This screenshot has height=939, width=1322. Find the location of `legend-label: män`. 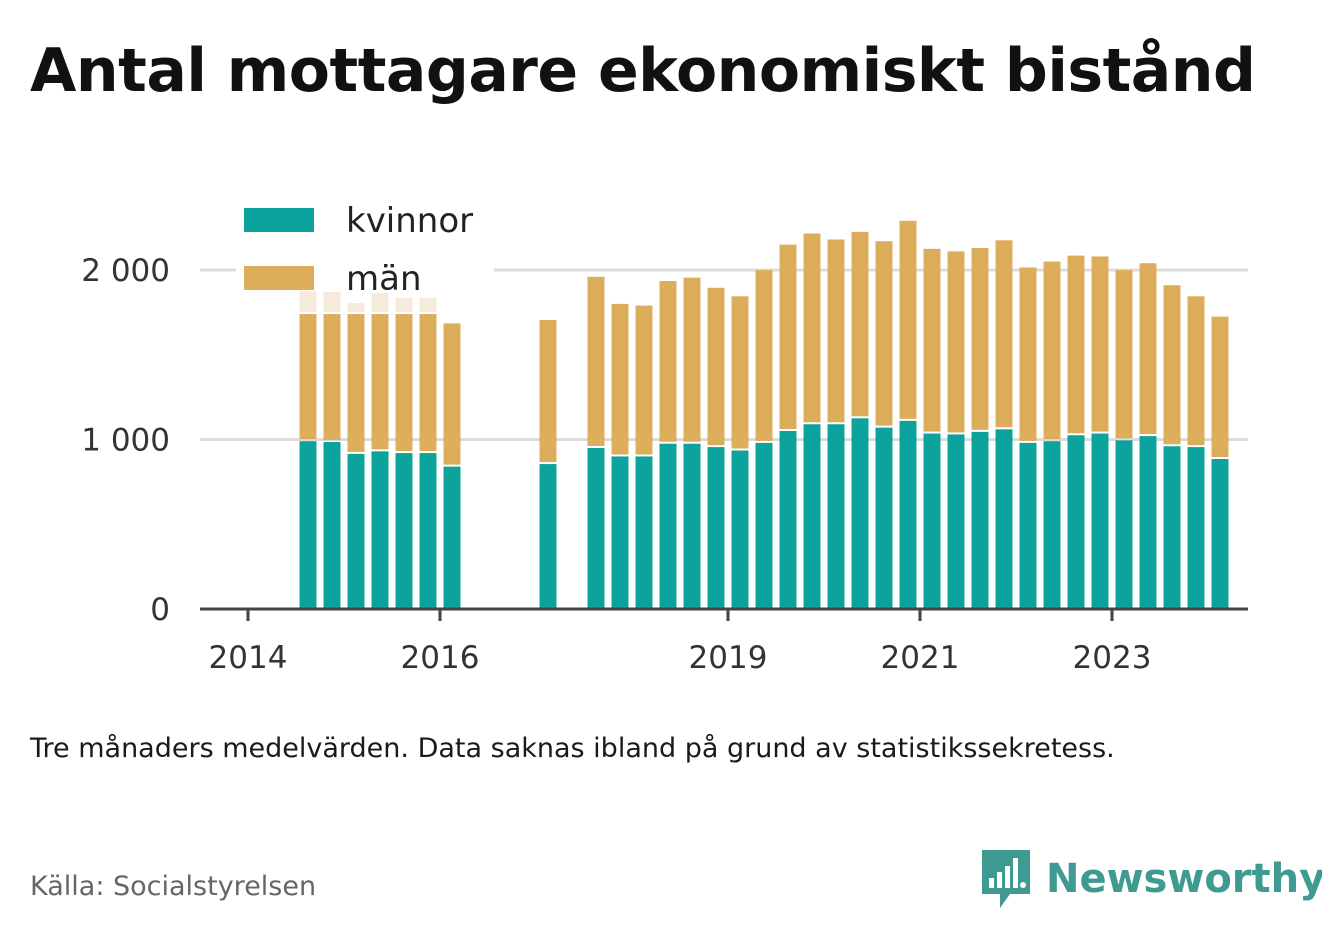

legend-label: män is located at coordinates (384, 279).